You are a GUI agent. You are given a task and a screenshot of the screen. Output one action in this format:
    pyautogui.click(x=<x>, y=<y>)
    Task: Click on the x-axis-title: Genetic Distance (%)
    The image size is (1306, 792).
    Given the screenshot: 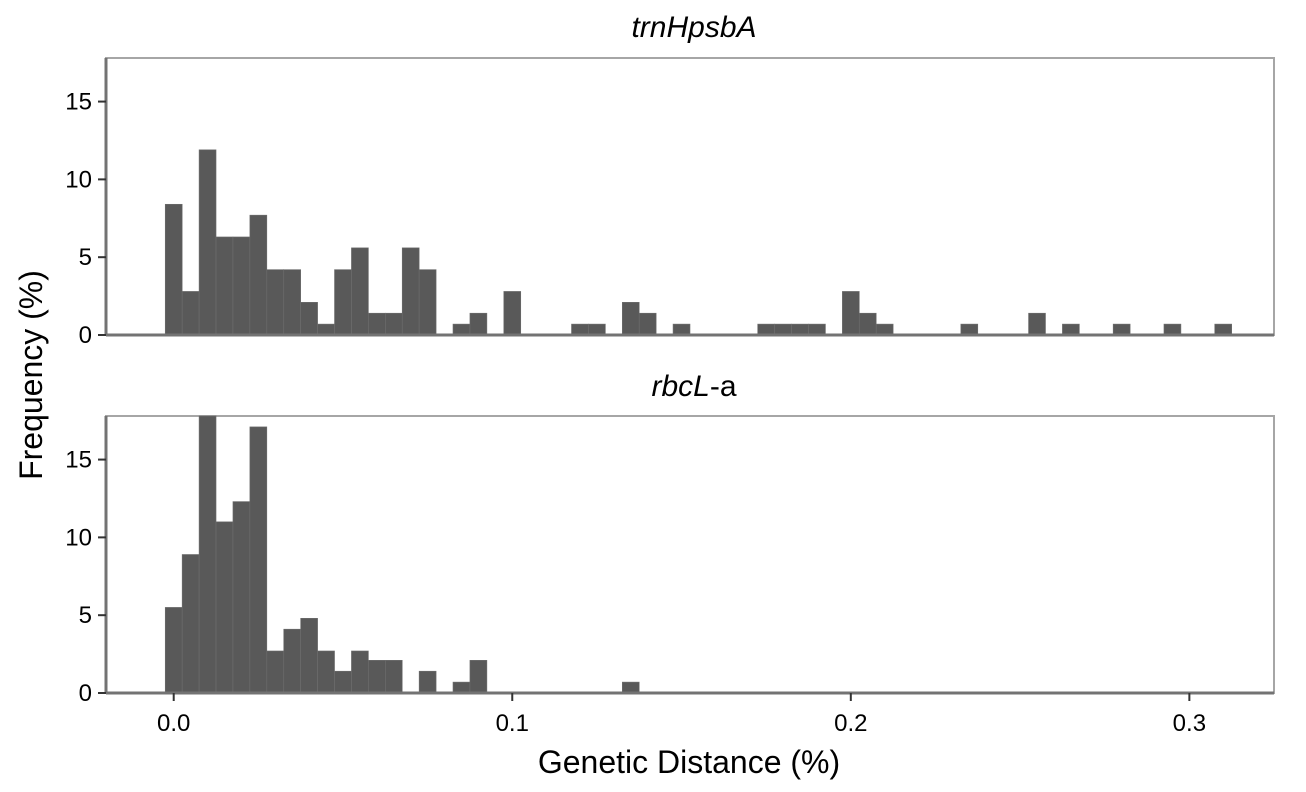 What is the action you would take?
    pyautogui.click(x=689, y=762)
    